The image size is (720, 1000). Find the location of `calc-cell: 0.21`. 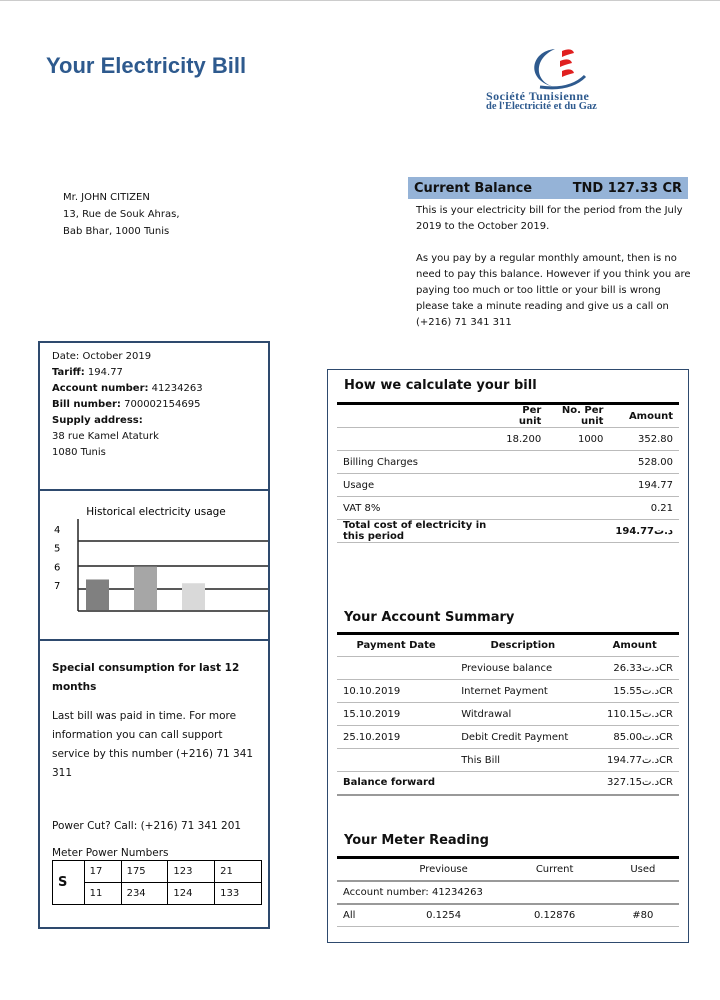

calc-cell: 0.21 is located at coordinates (644, 508).